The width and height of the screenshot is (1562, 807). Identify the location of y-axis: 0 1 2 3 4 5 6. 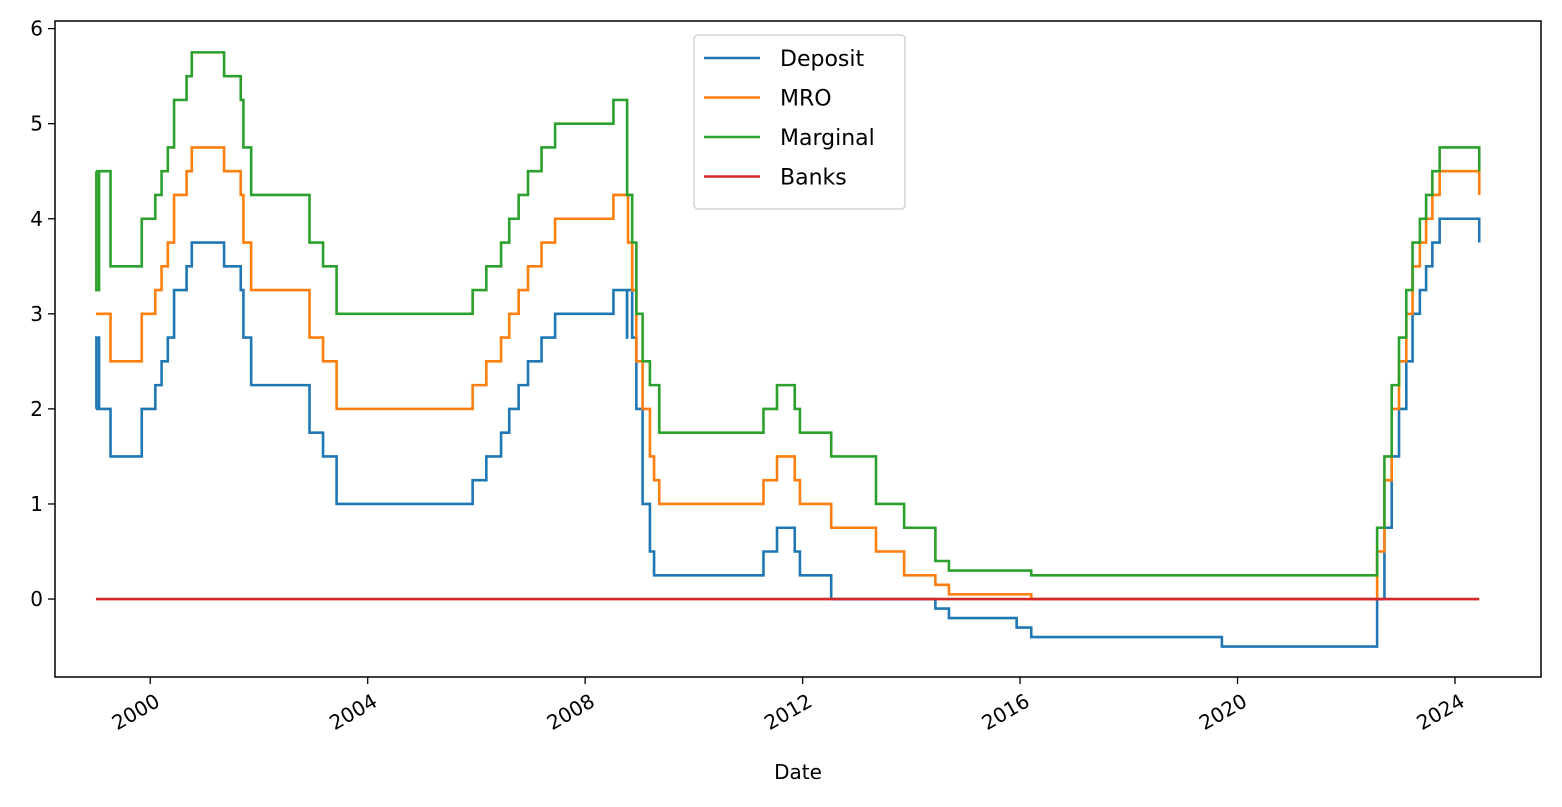
(42, 314).